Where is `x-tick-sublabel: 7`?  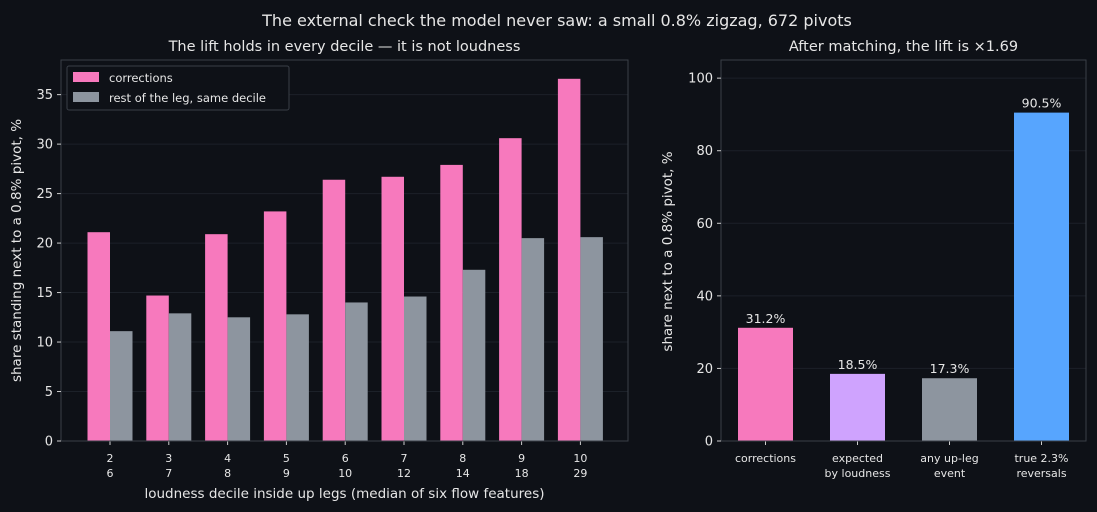
x-tick-sublabel: 7 is located at coordinates (168, 473).